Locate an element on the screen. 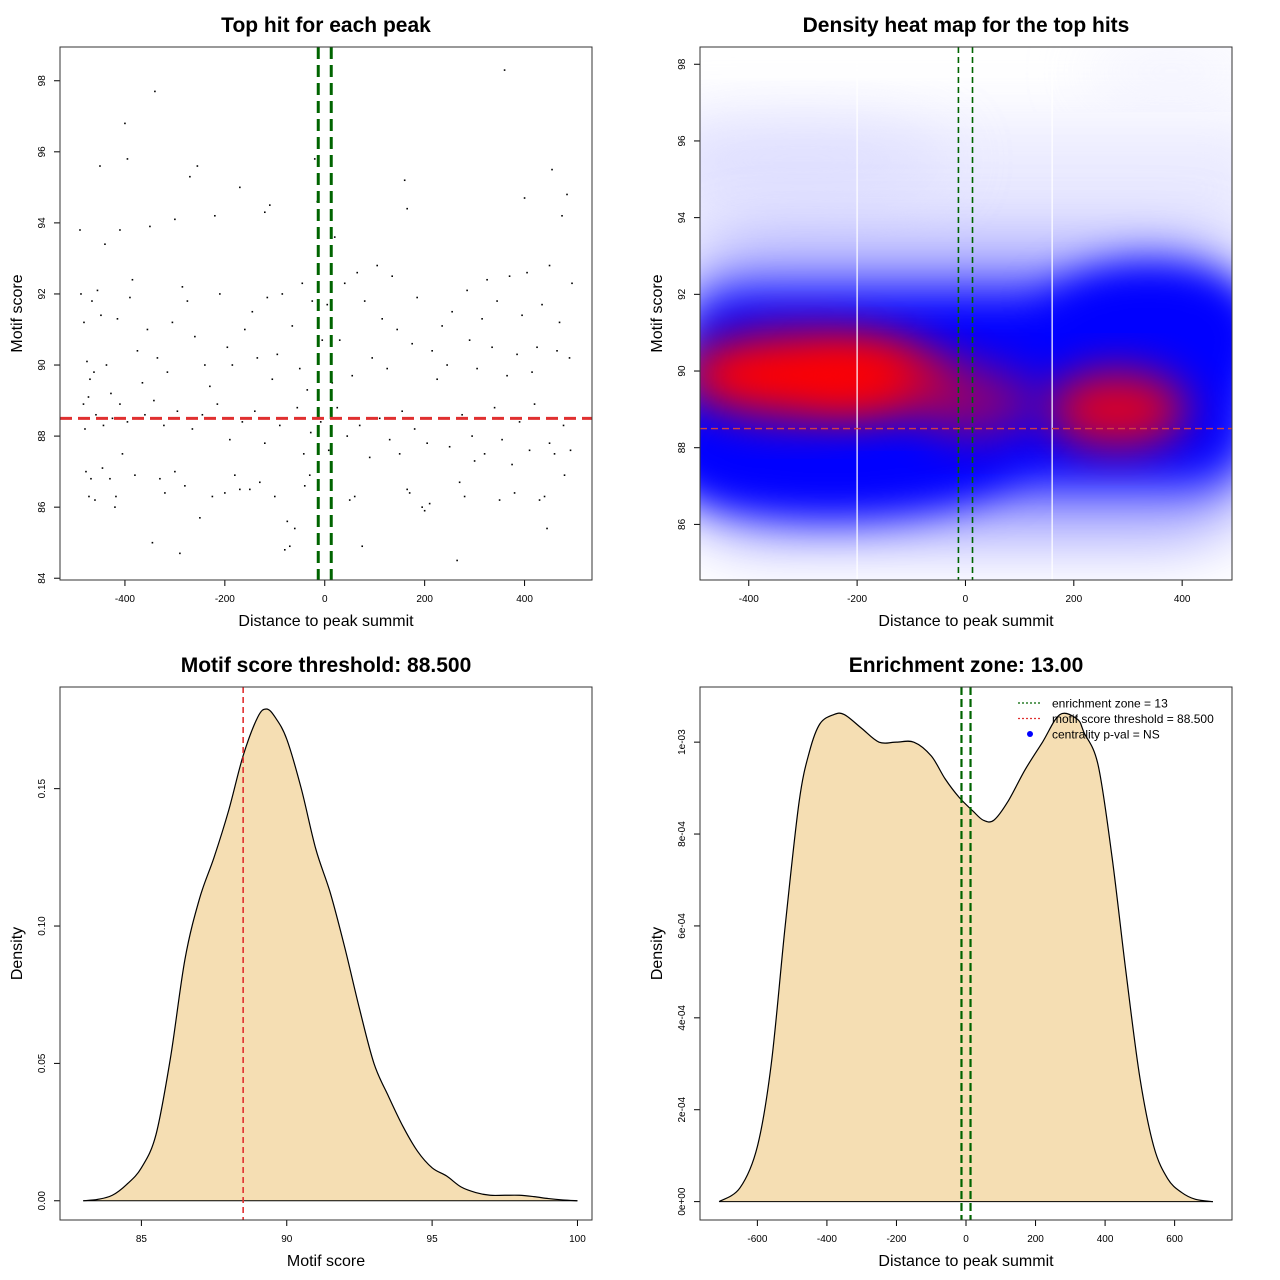 Image resolution: width=1280 pixels, height=1280 pixels. x-tick-label: 200 is located at coordinates (1073, 599).